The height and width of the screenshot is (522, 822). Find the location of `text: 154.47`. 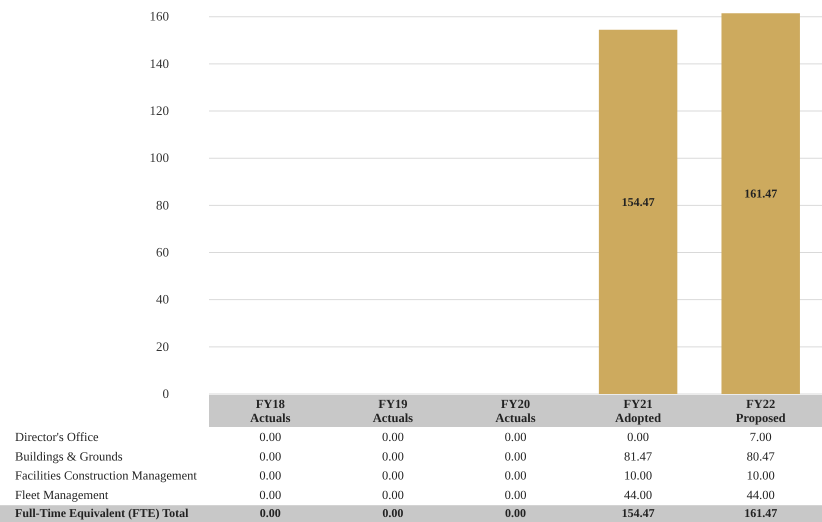

text: 154.47 is located at coordinates (638, 201).